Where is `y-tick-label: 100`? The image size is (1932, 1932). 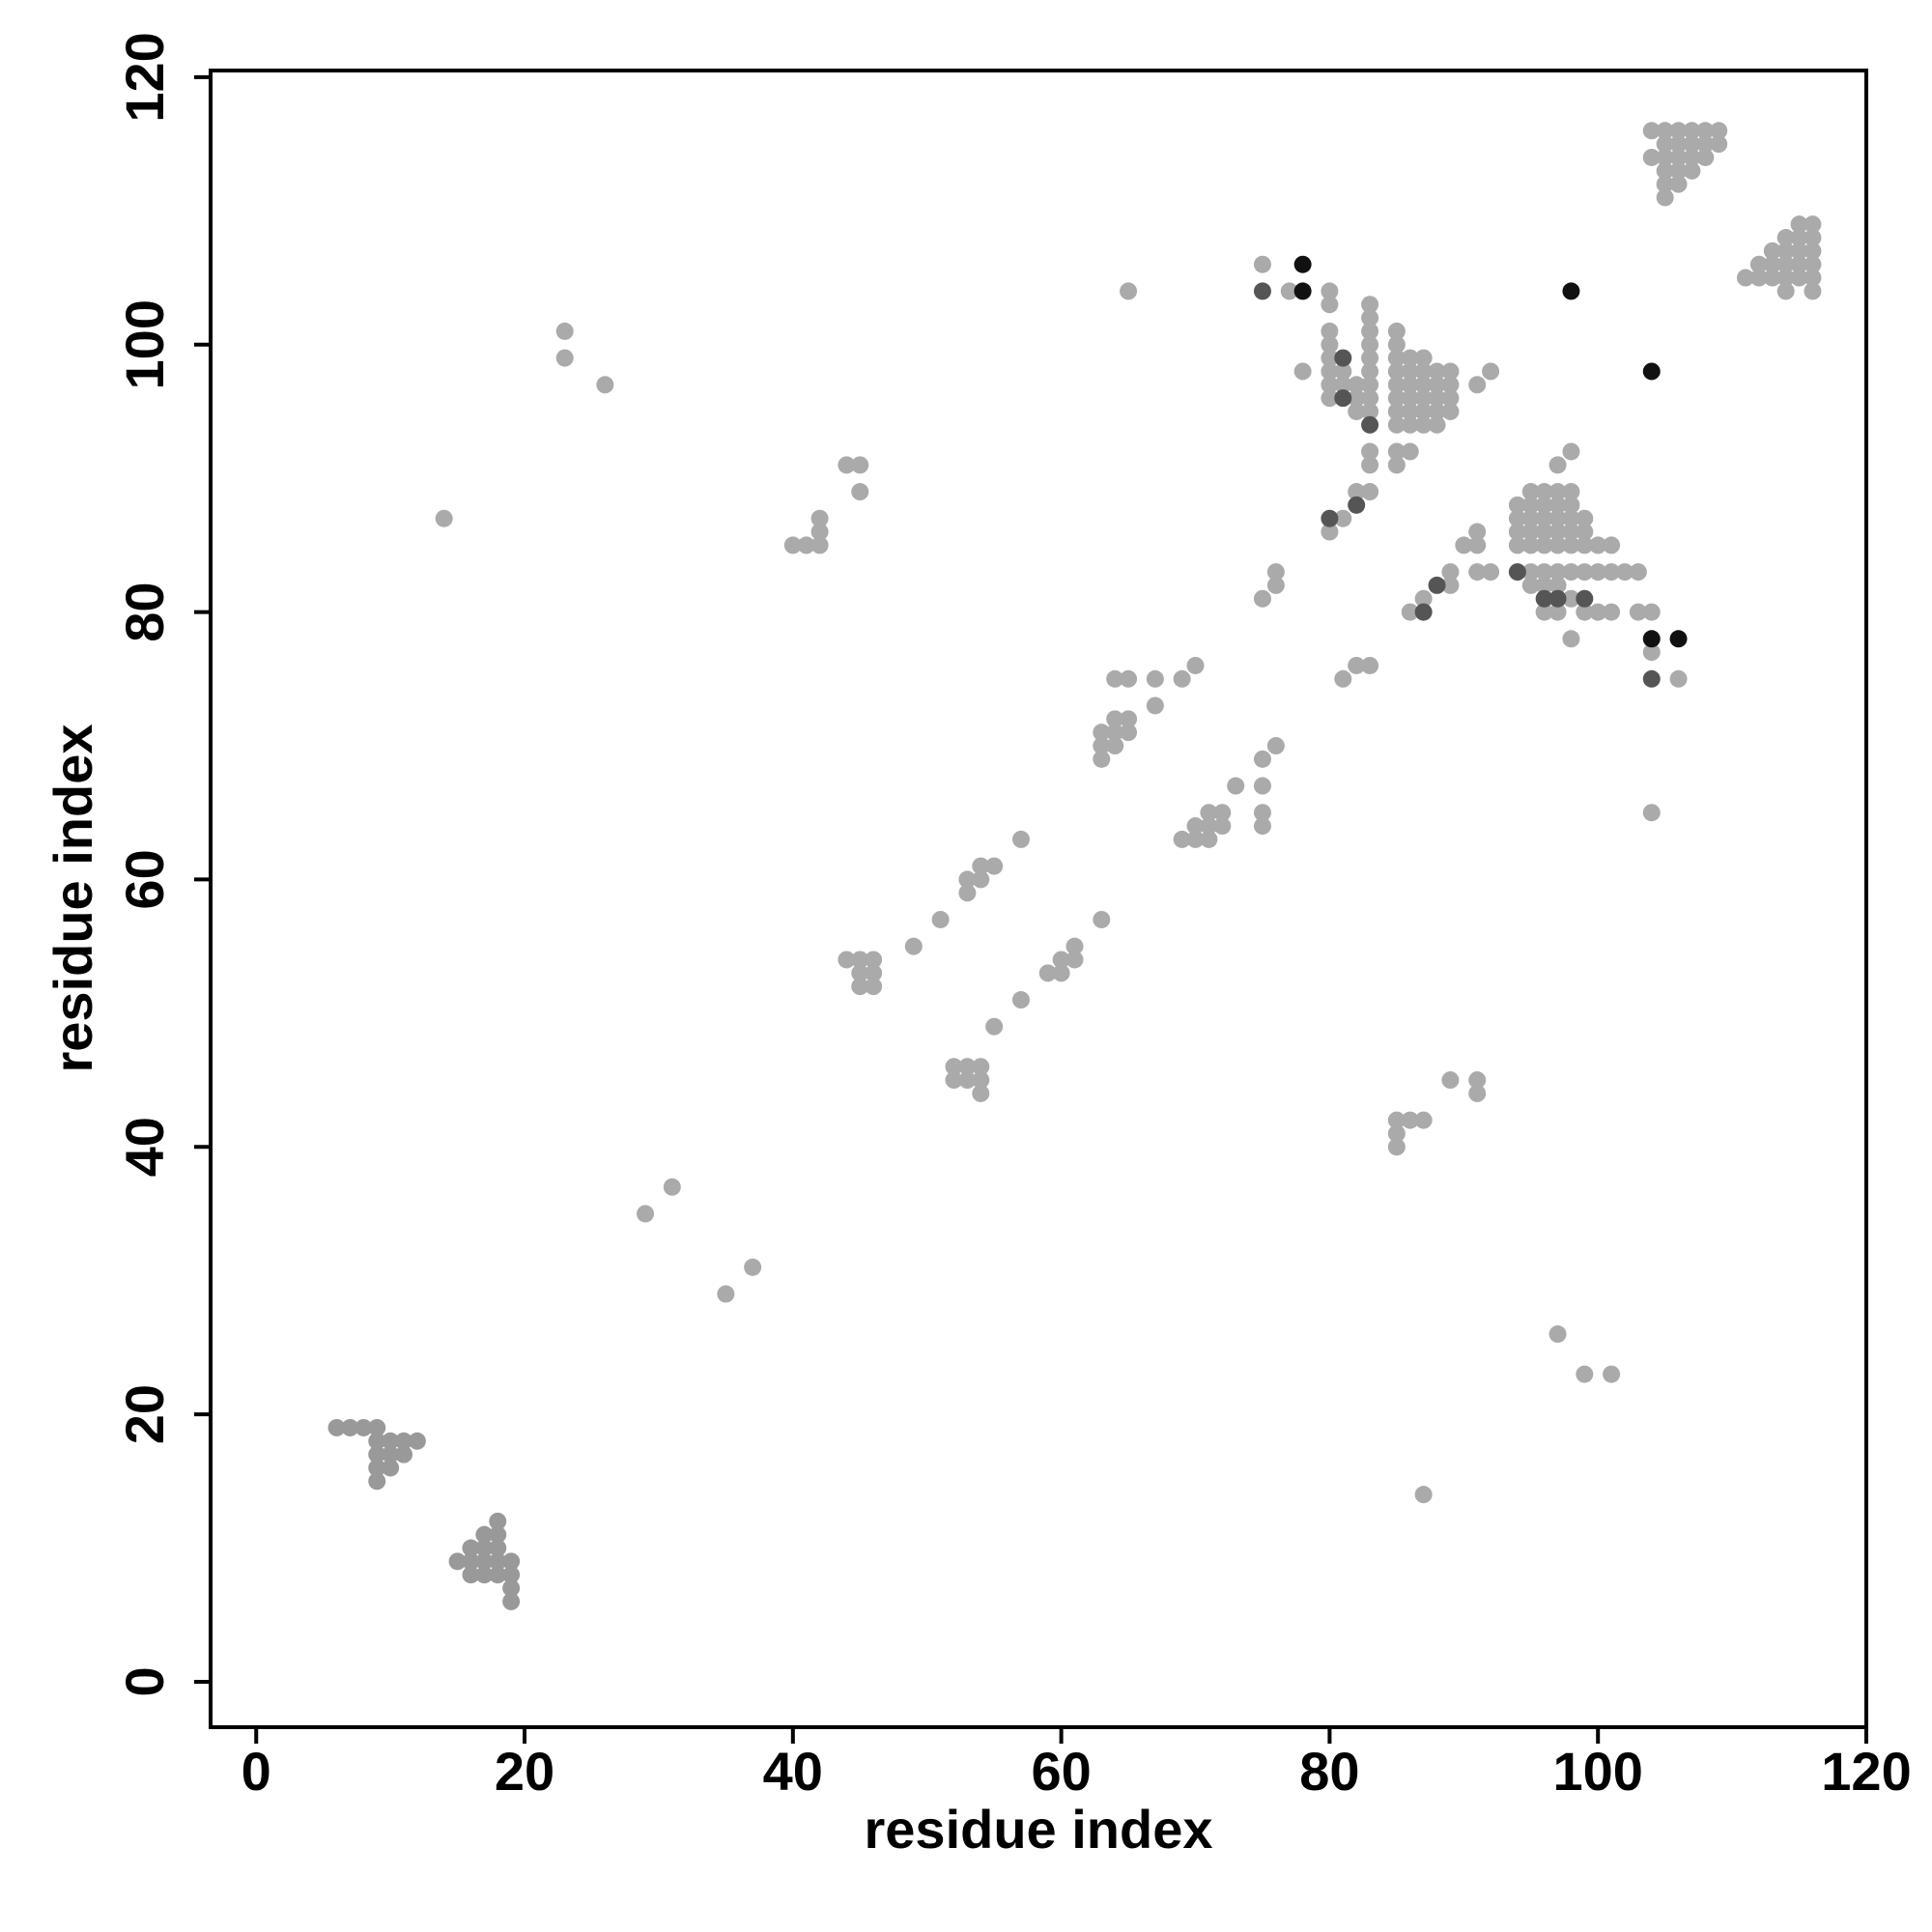
y-tick-label: 100 is located at coordinates (144, 344).